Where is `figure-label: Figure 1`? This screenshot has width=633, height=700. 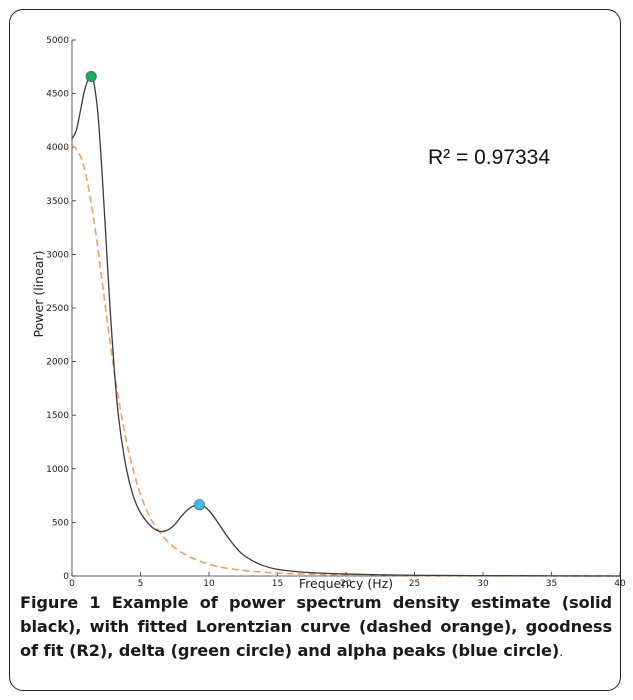
figure-label: Figure 1 is located at coordinates (60, 602).